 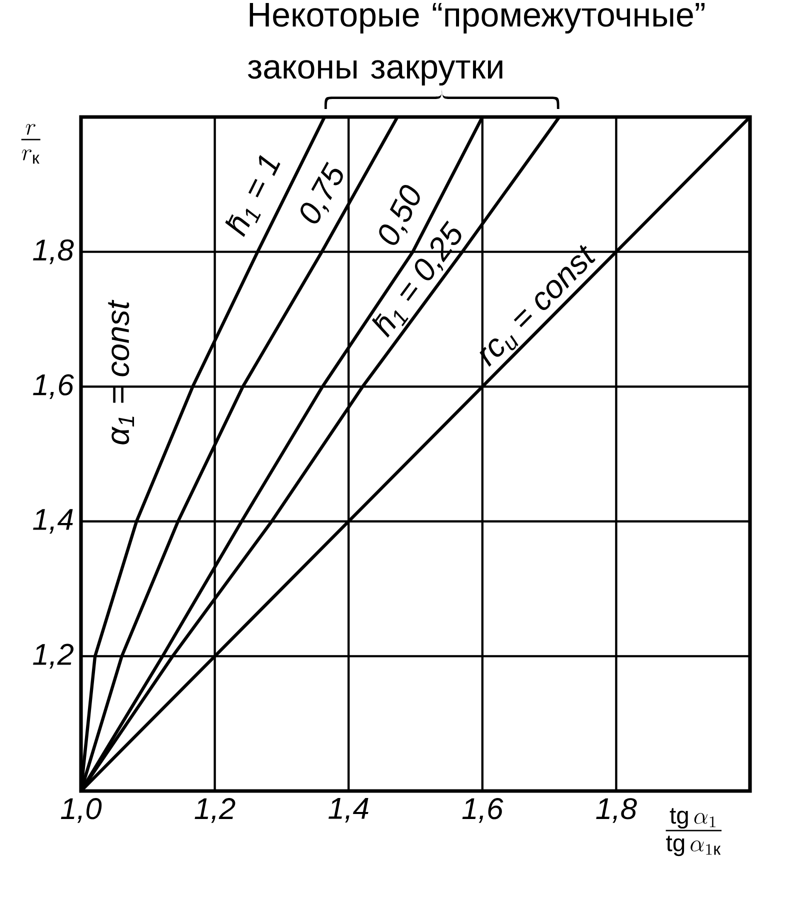 What do you see at coordinates (53, 521) in the screenshot?
I see `y-tick-label: 1,4` at bounding box center [53, 521].